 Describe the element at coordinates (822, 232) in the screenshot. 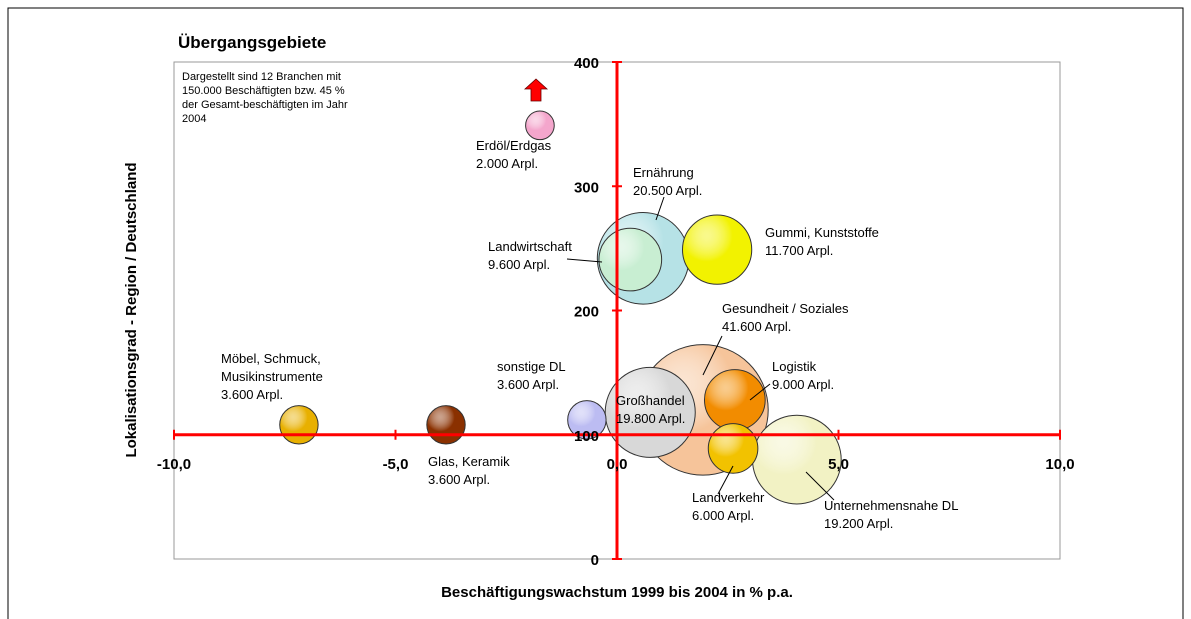

I see `bubble-label: Gummi, Kunststoffe` at that location.